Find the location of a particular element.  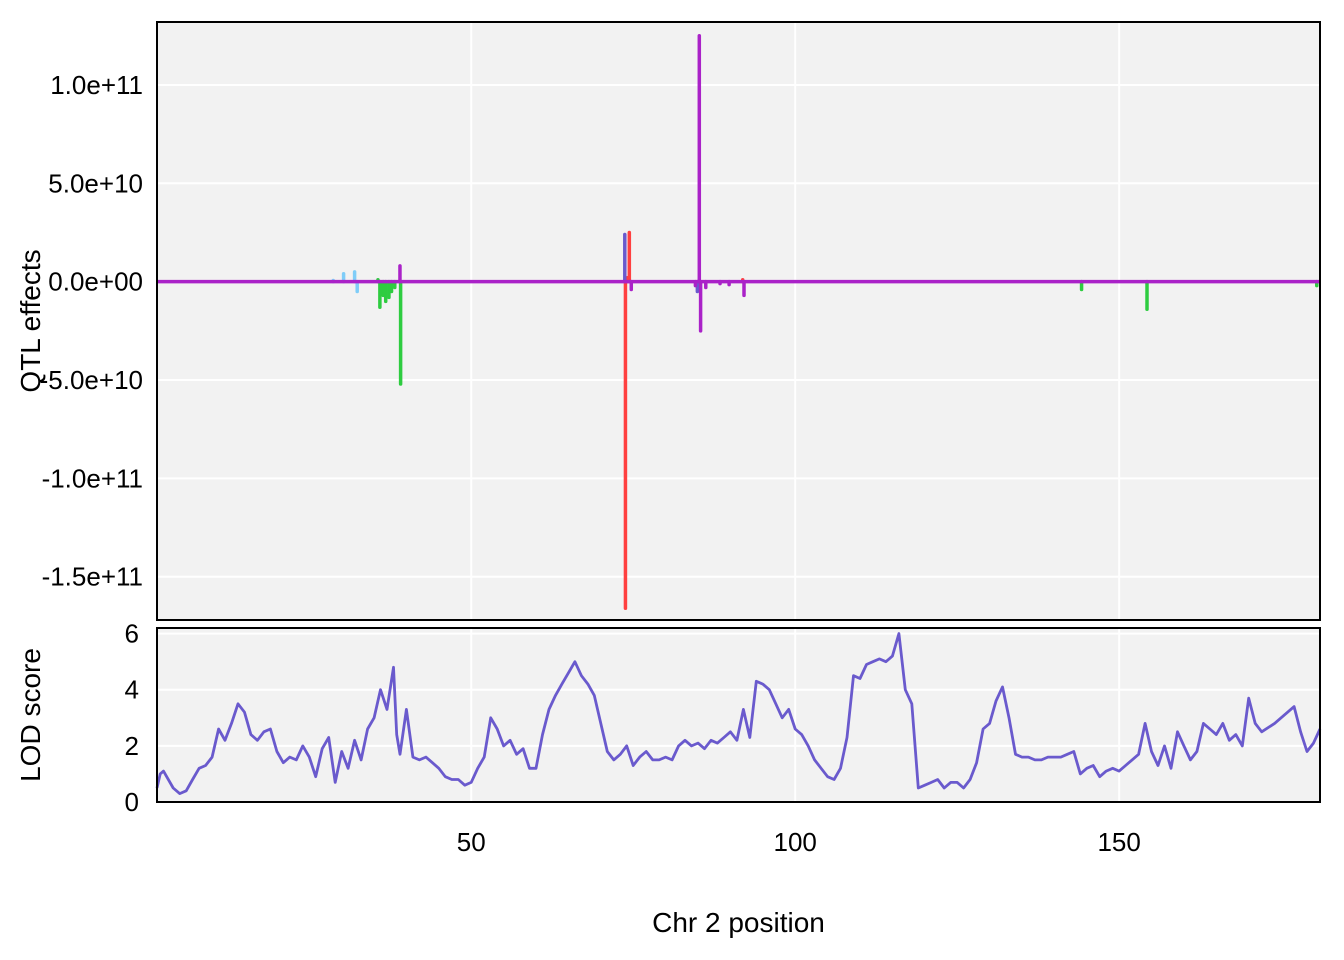

effects-y-axis-title: QTL effects is located at coordinates (30, 320).